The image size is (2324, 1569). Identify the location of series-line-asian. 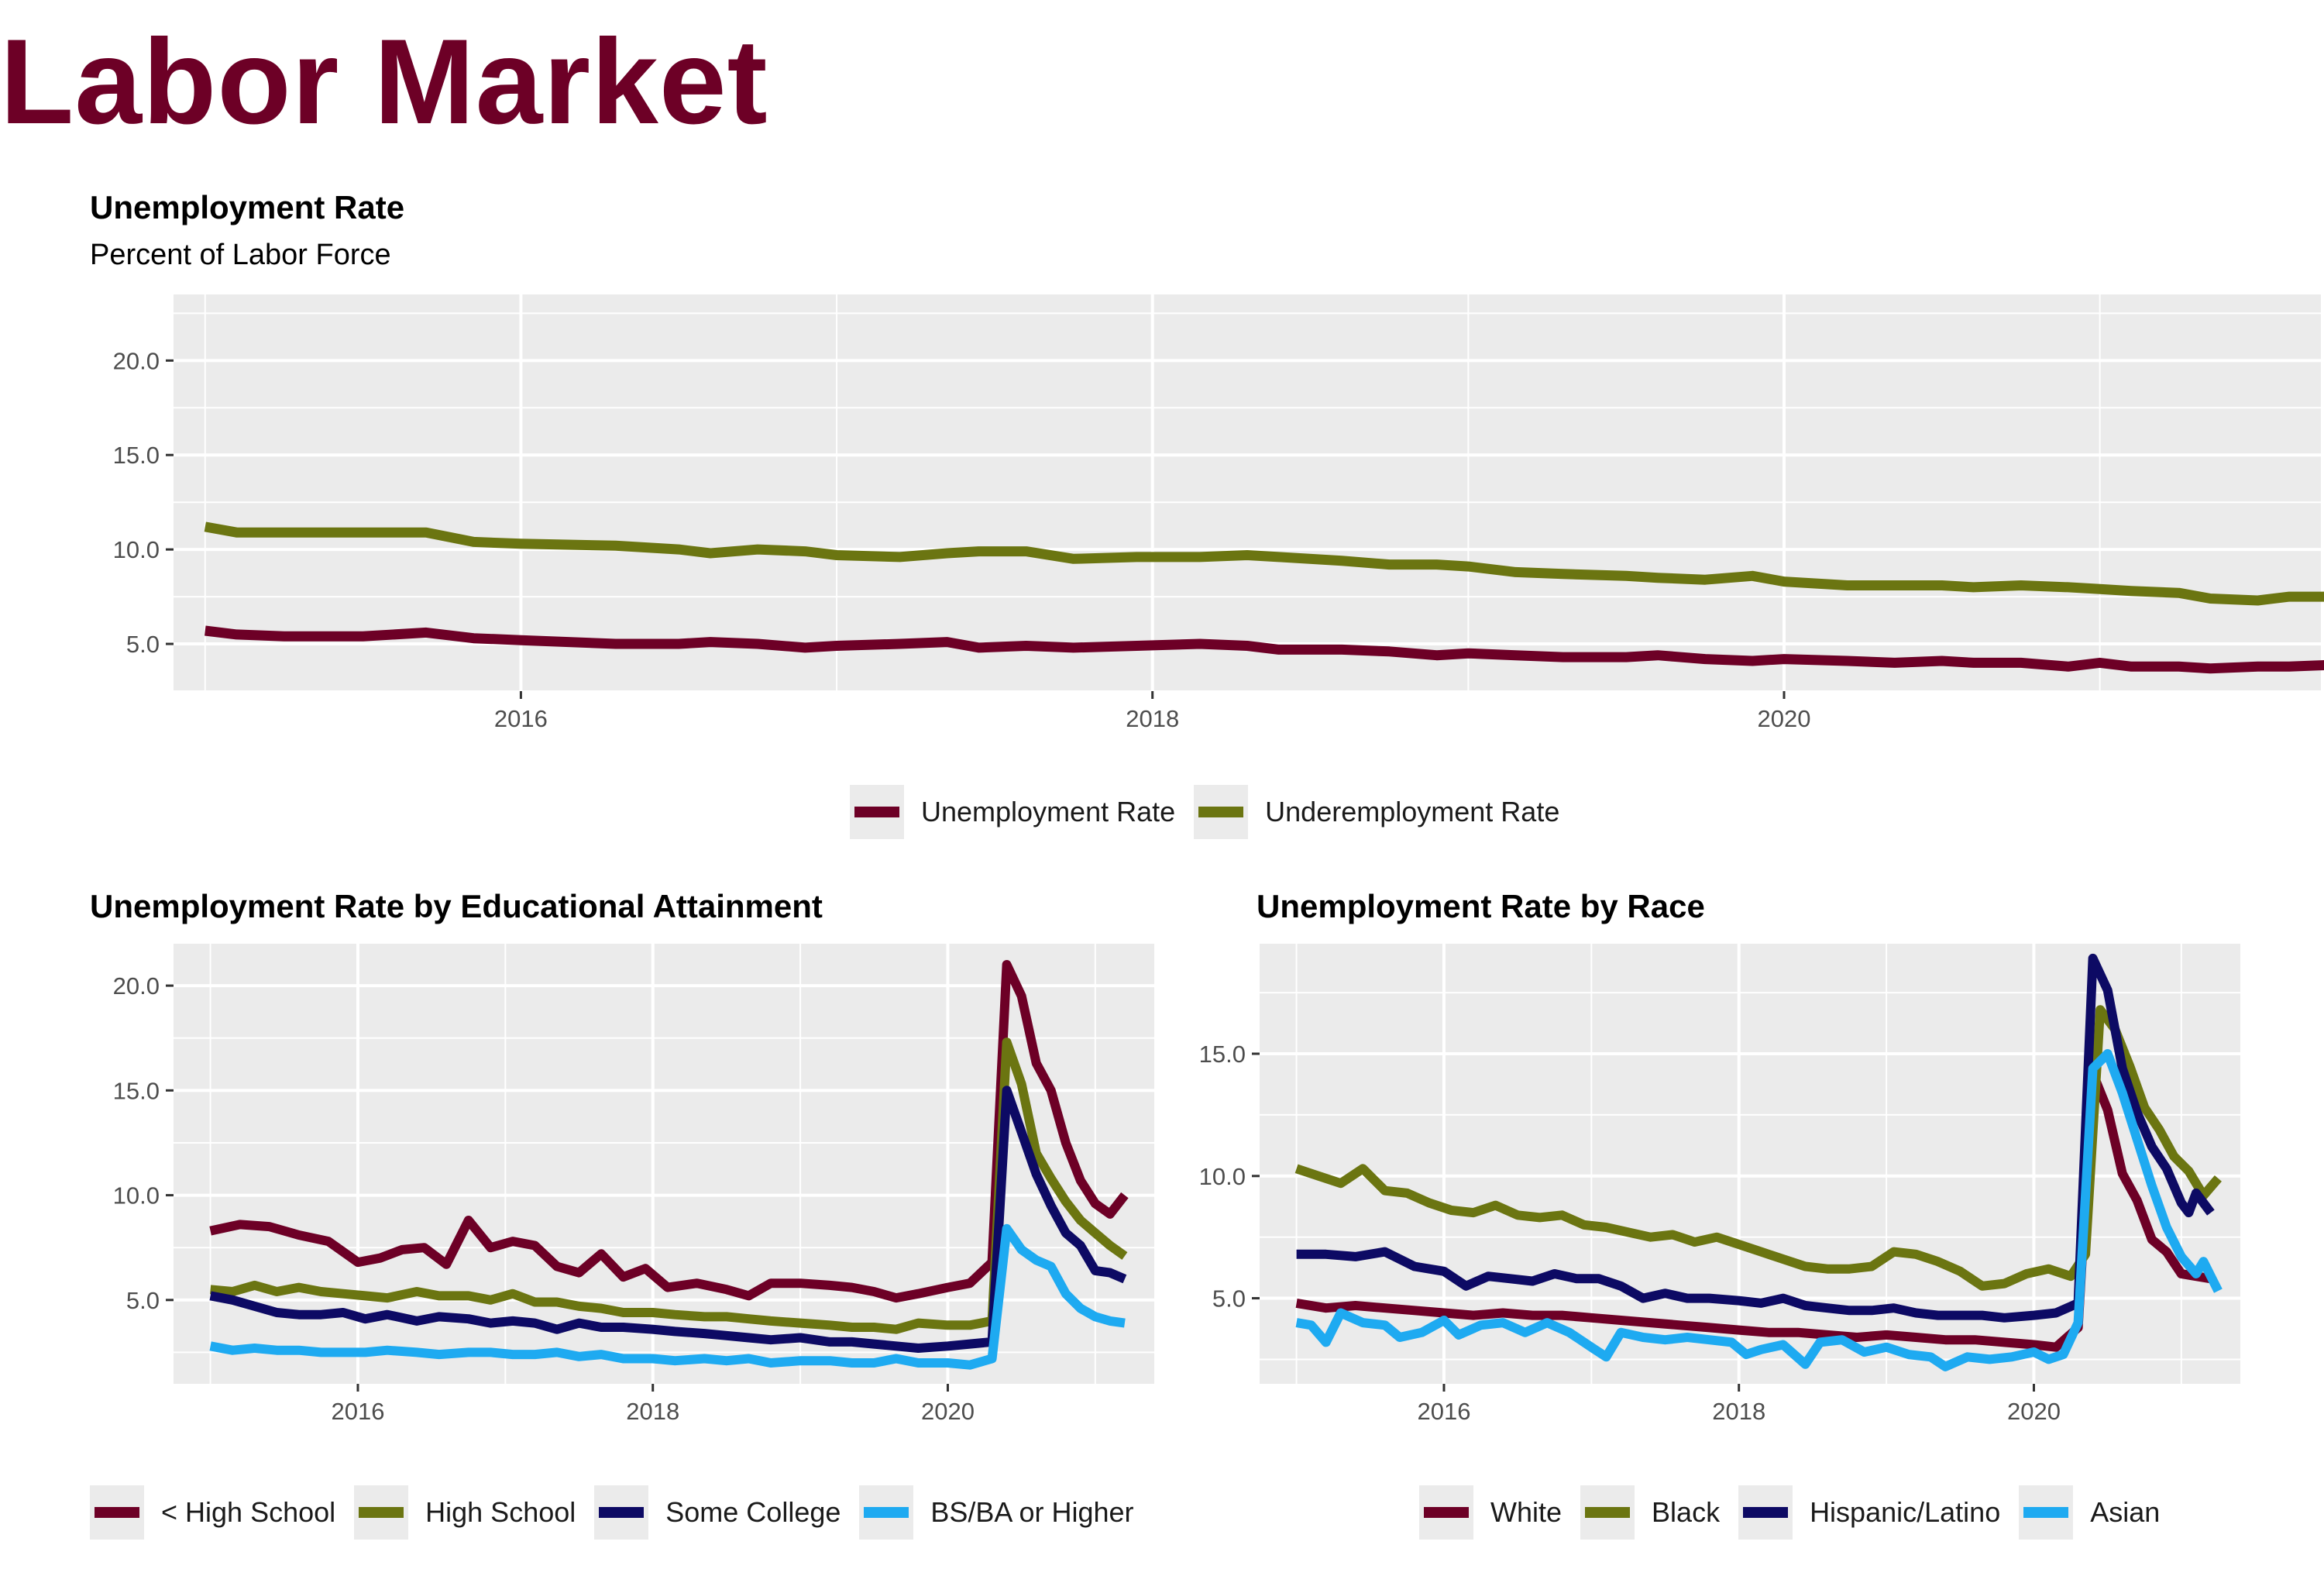
(1759, 1210).